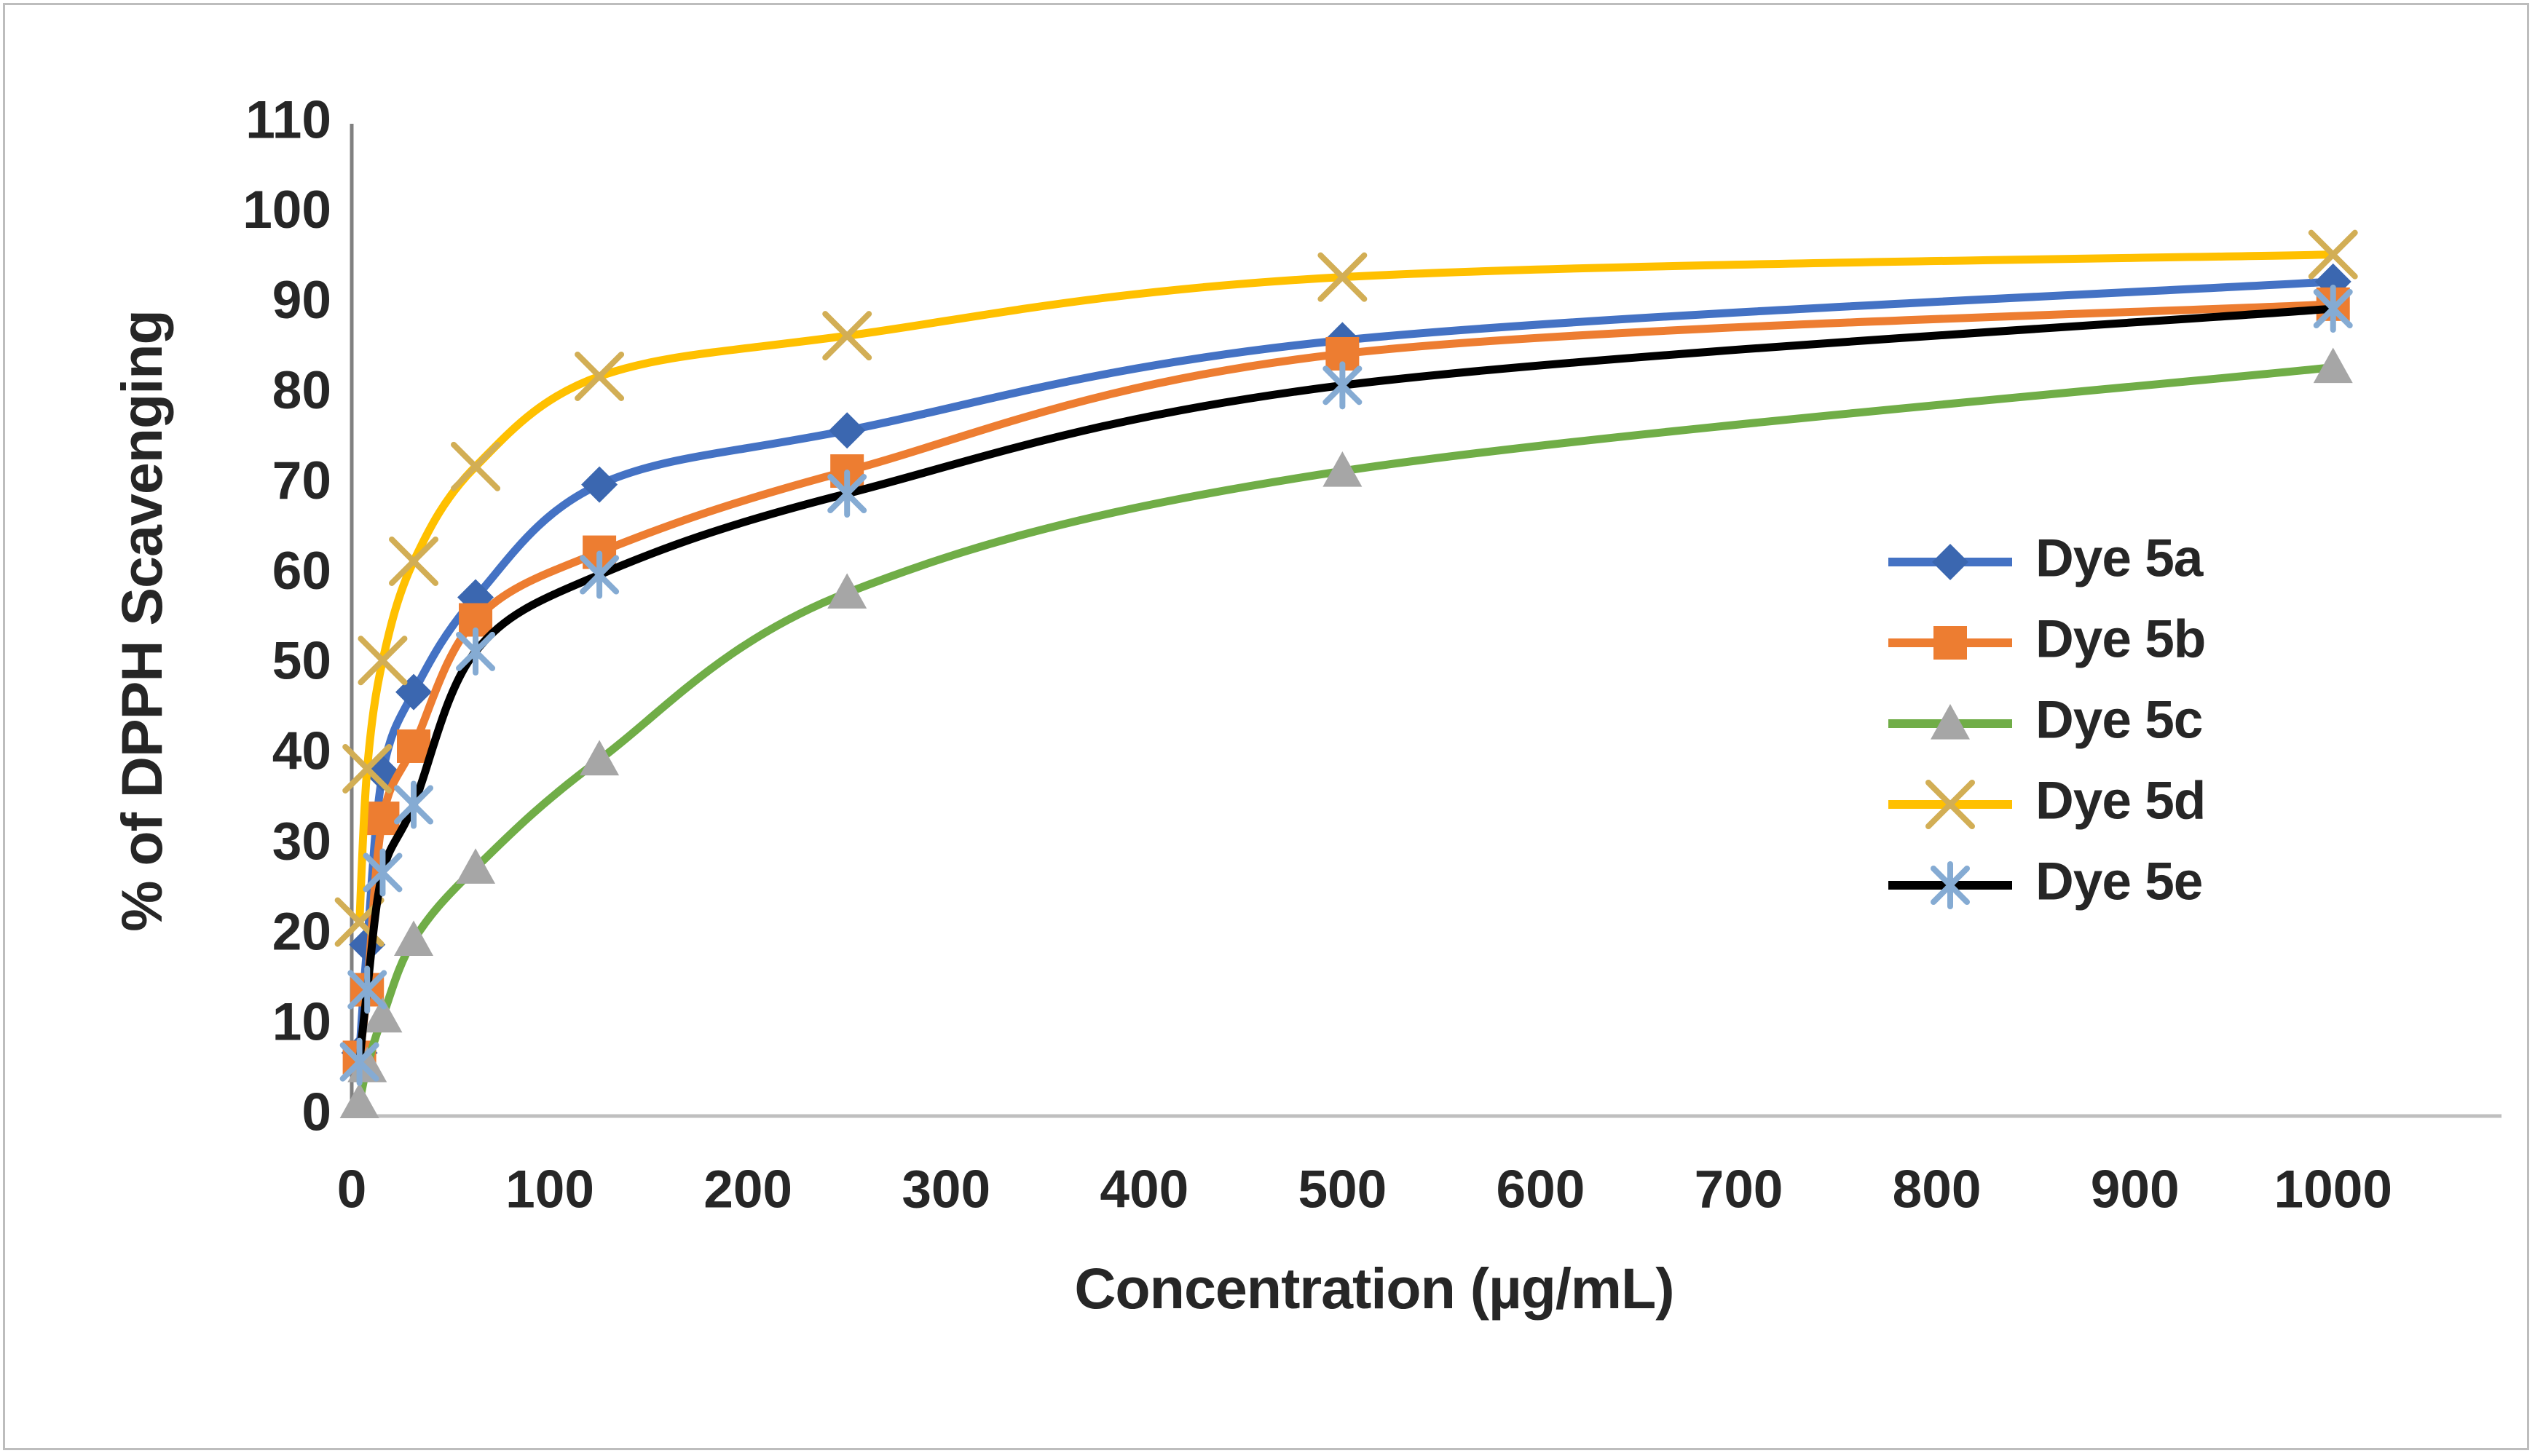 This screenshot has height=1456, width=2535. What do you see at coordinates (946, 1189) in the screenshot?
I see `x-tick-label-300: 300` at bounding box center [946, 1189].